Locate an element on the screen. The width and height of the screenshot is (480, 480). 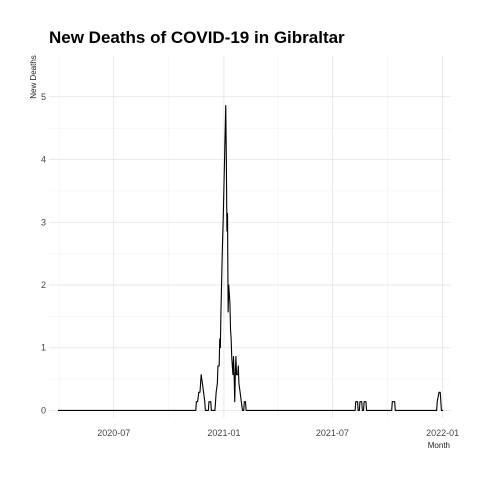
y-tick-label: 4 is located at coordinates (43, 160).